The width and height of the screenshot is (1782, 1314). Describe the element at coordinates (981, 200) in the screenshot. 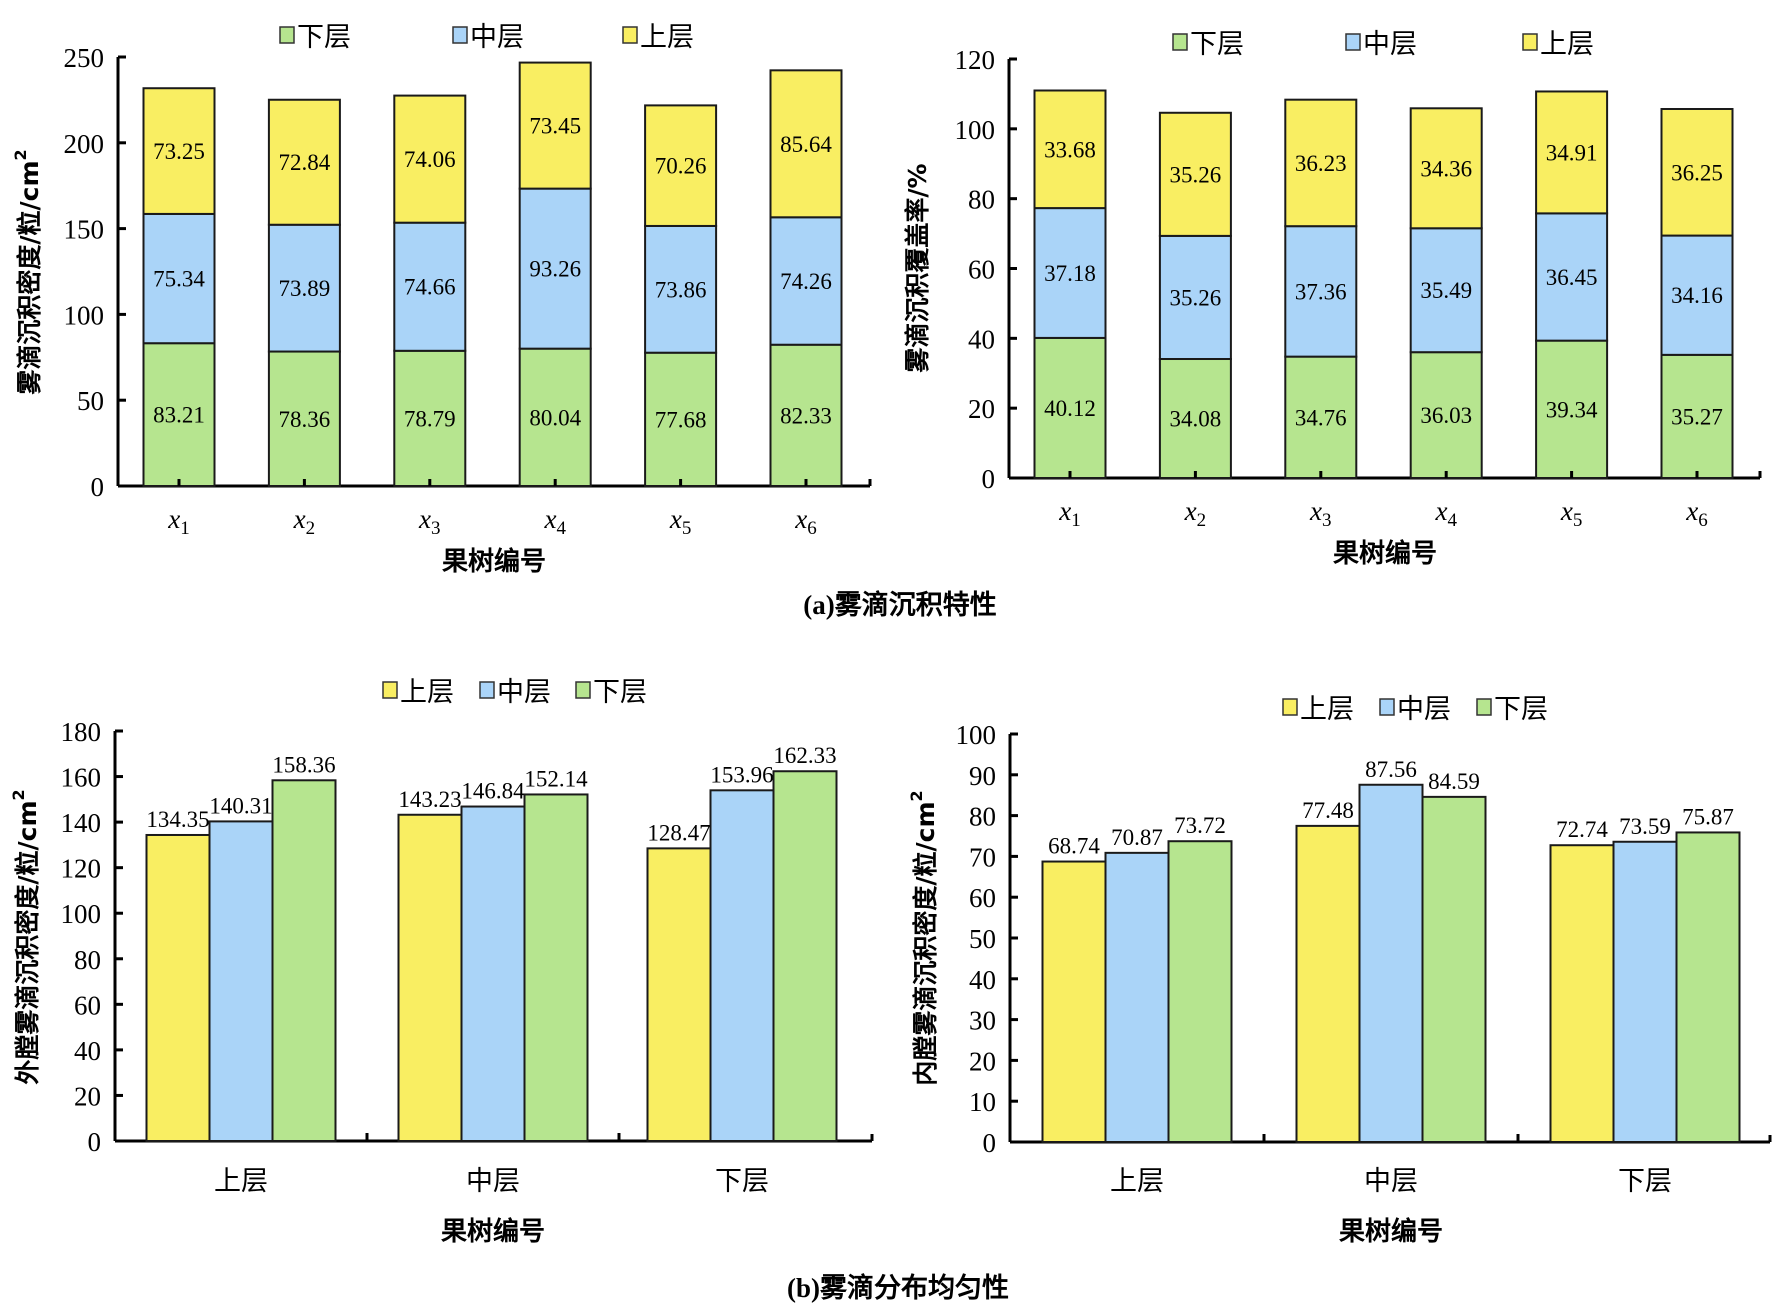

I see `y-tick-label: 80` at that location.